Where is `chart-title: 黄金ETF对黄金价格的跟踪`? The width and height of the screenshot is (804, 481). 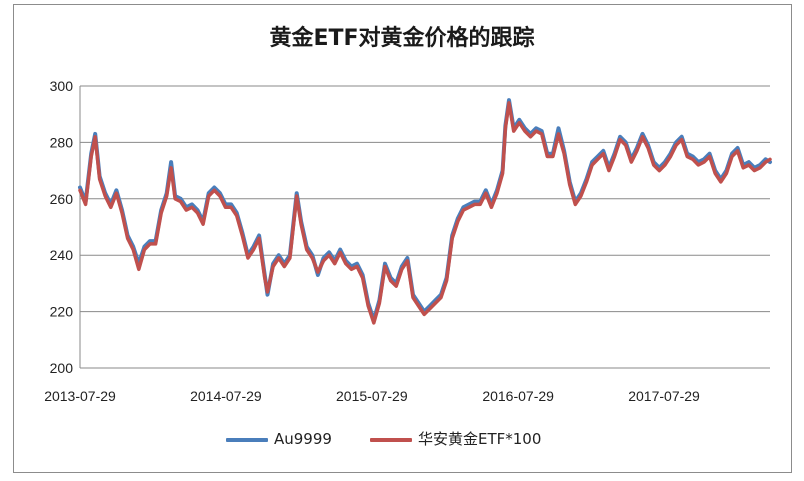
chart-title: 黄金ETF对黄金价格的跟踪 is located at coordinates (402, 38).